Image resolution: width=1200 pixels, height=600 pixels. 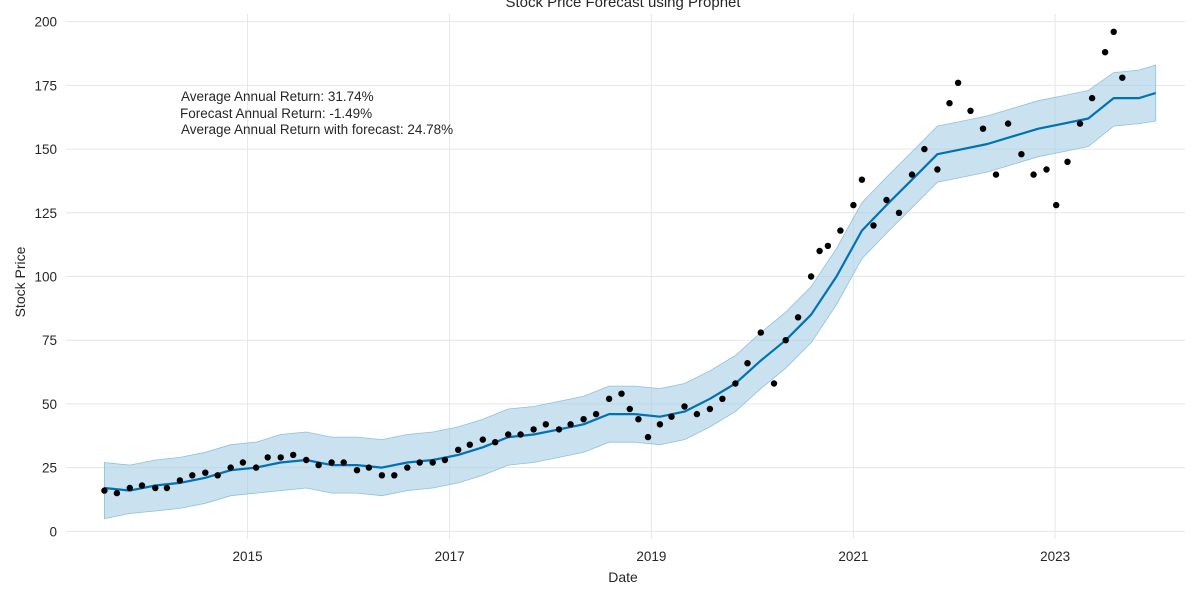 I want to click on y-tick-label: 175, so click(x=45, y=85).